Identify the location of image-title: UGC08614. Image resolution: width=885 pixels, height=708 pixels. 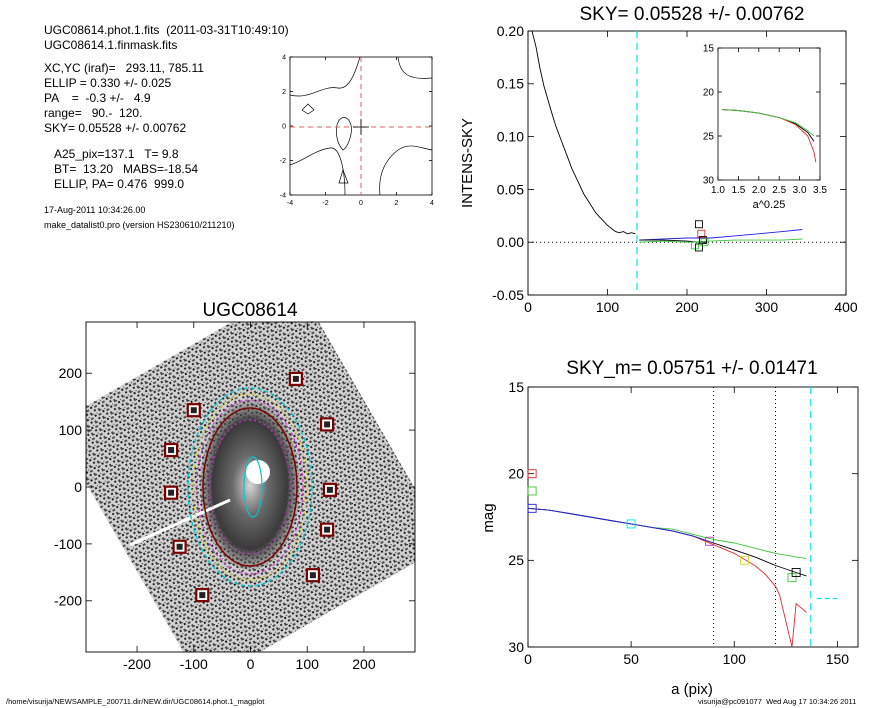
(249, 310).